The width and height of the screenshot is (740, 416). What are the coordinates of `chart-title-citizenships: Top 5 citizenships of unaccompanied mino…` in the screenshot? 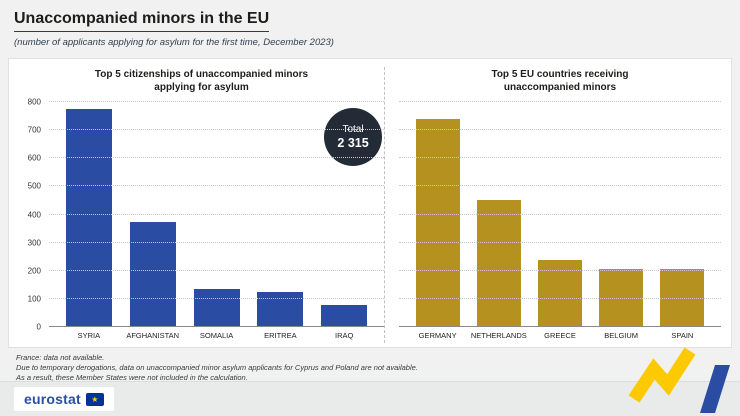 It's located at (201, 81).